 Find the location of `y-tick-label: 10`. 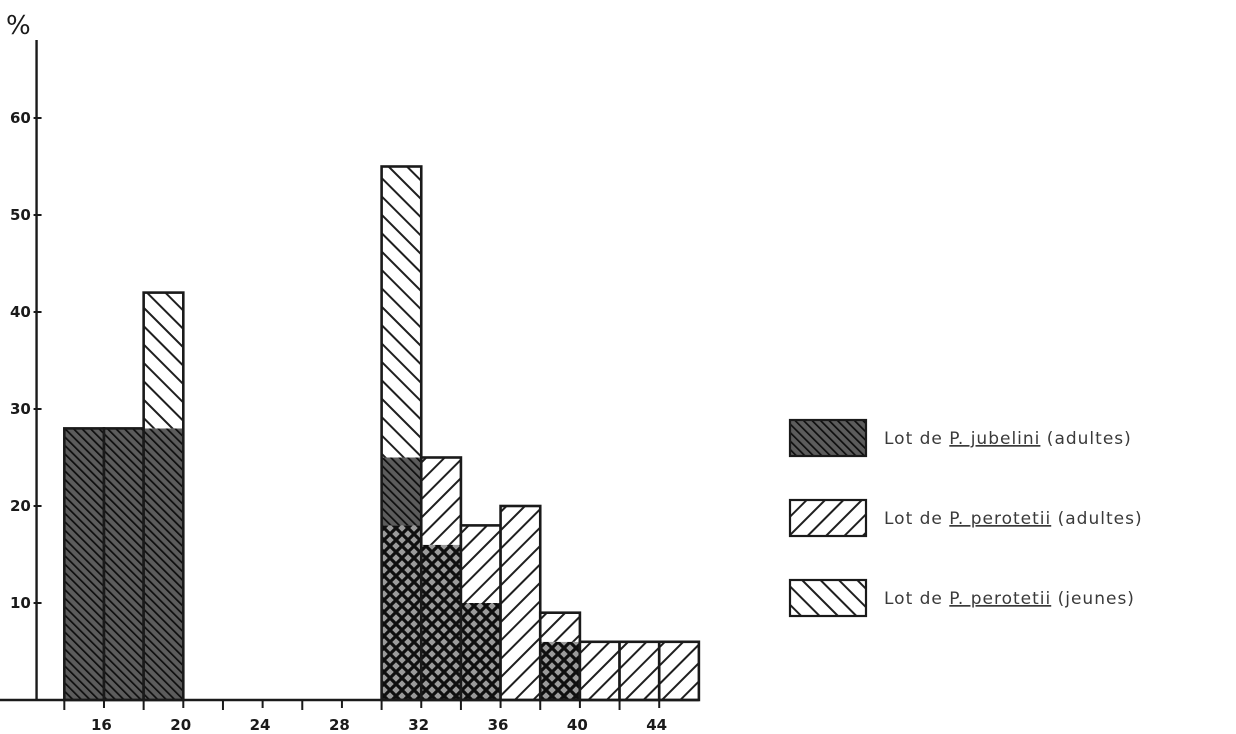

y-tick-label: 10 is located at coordinates (20, 603).